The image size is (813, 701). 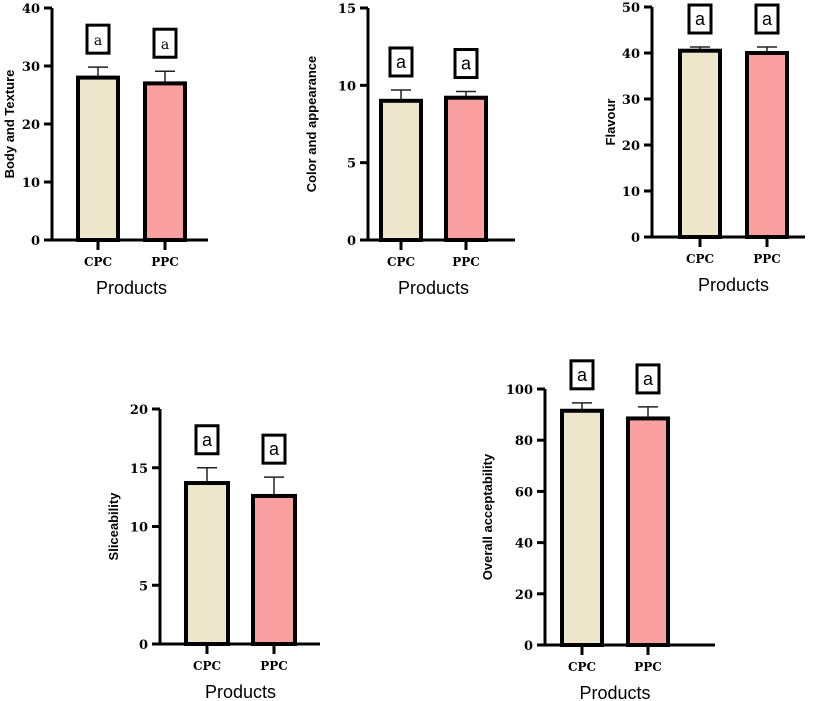 What do you see at coordinates (113, 526) in the screenshot?
I see `y-axis-label: Sliceability` at bounding box center [113, 526].